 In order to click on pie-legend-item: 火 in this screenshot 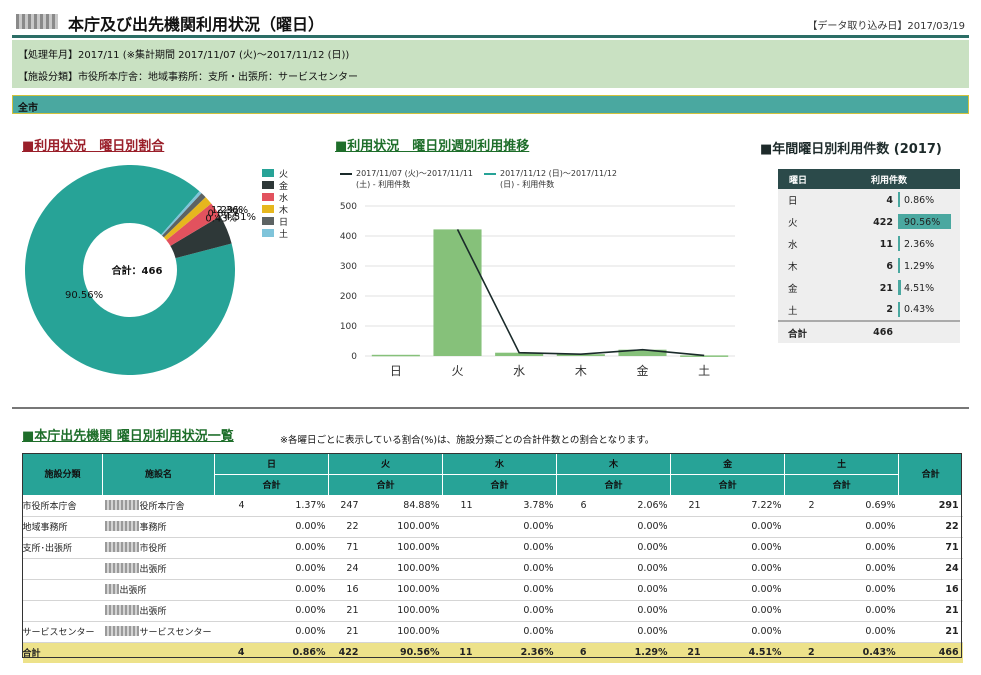, I will do `click(275, 173)`.